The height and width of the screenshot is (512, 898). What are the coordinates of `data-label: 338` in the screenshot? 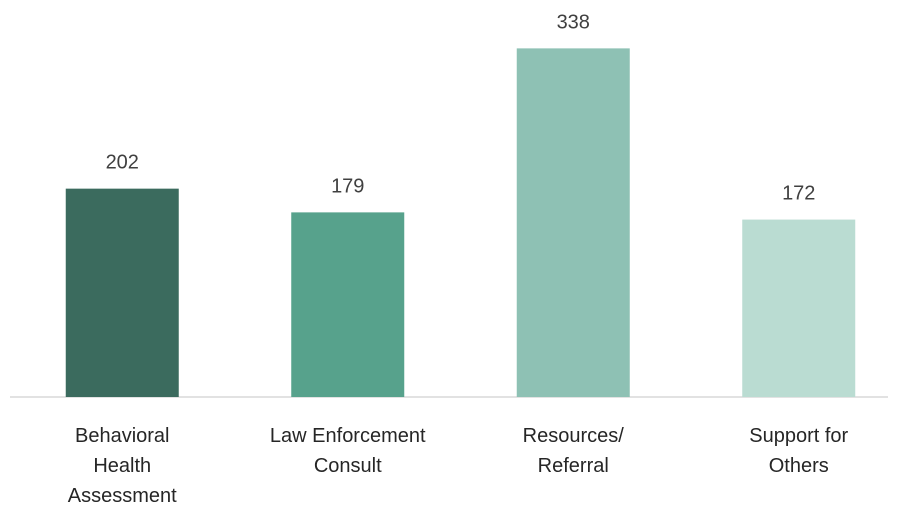 It's located at (573, 22).